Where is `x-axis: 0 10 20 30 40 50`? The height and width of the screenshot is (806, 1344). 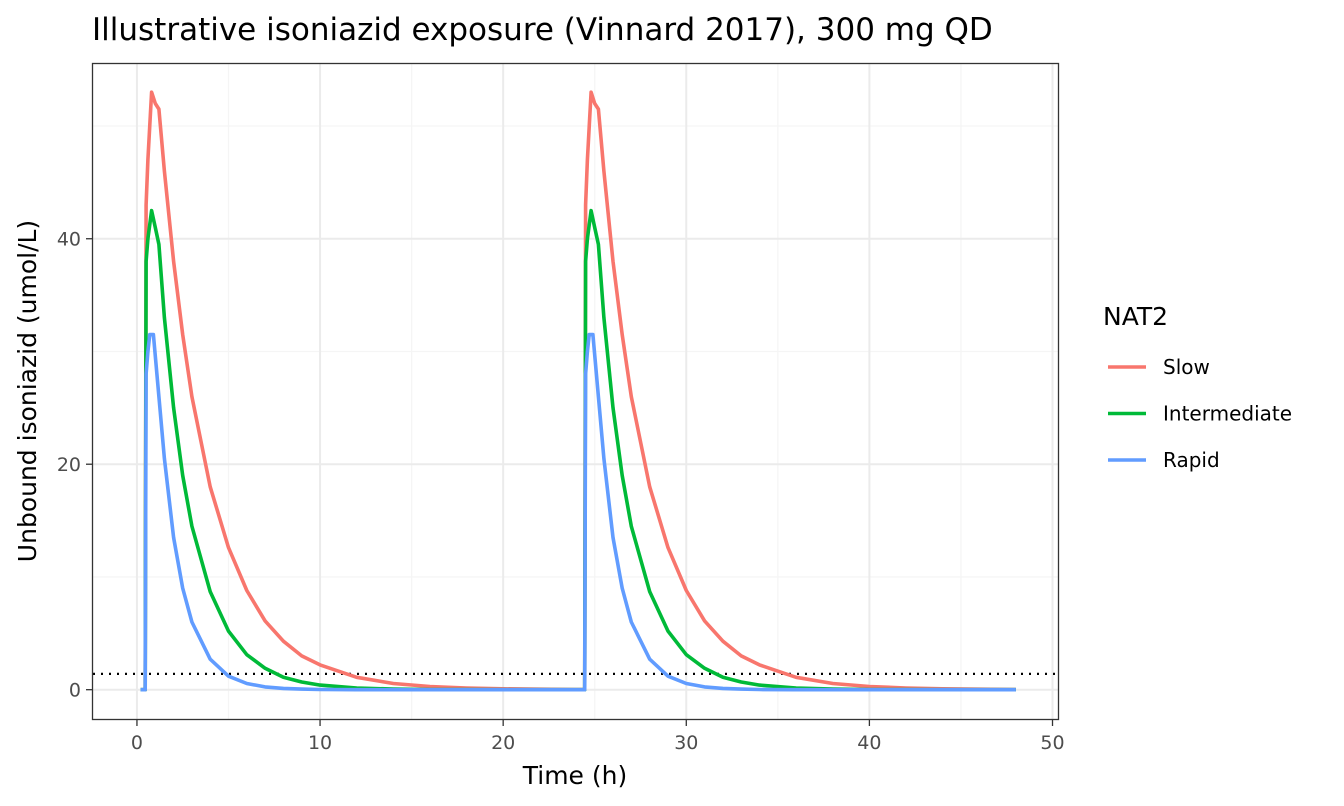
x-axis: 0 10 20 30 40 50 is located at coordinates (598, 737).